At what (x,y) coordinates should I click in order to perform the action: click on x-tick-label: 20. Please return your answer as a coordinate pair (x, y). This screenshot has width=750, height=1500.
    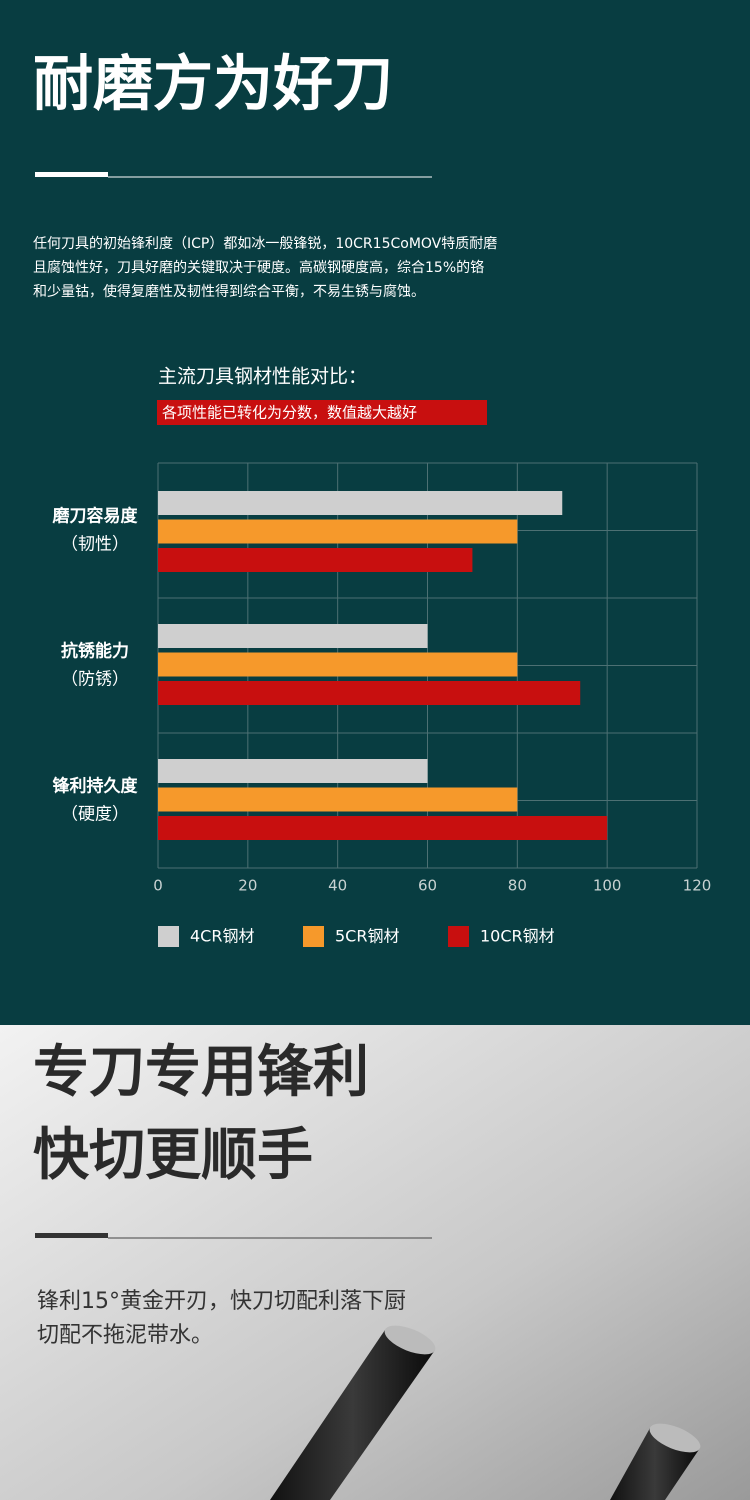
    Looking at the image, I should click on (247, 886).